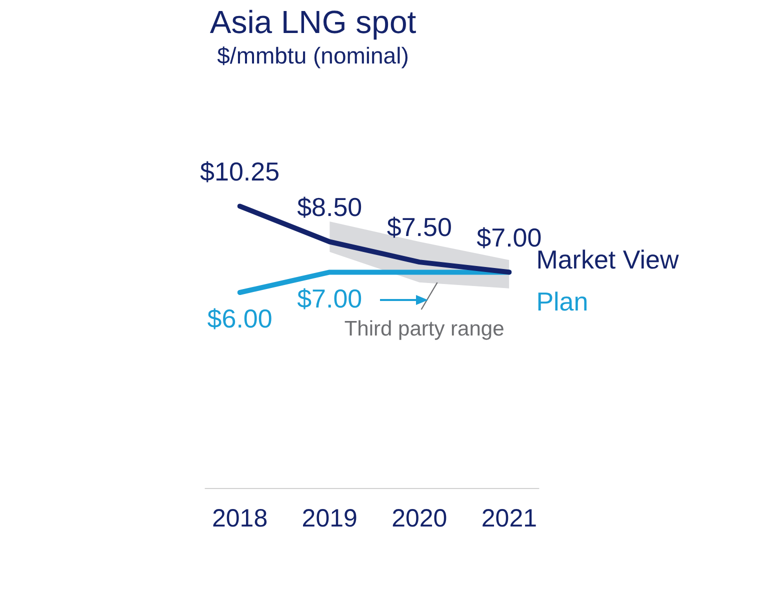 This screenshot has height=593, width=765. I want to click on chart-subtitle: $/mmbtu (nominal), so click(313, 55).